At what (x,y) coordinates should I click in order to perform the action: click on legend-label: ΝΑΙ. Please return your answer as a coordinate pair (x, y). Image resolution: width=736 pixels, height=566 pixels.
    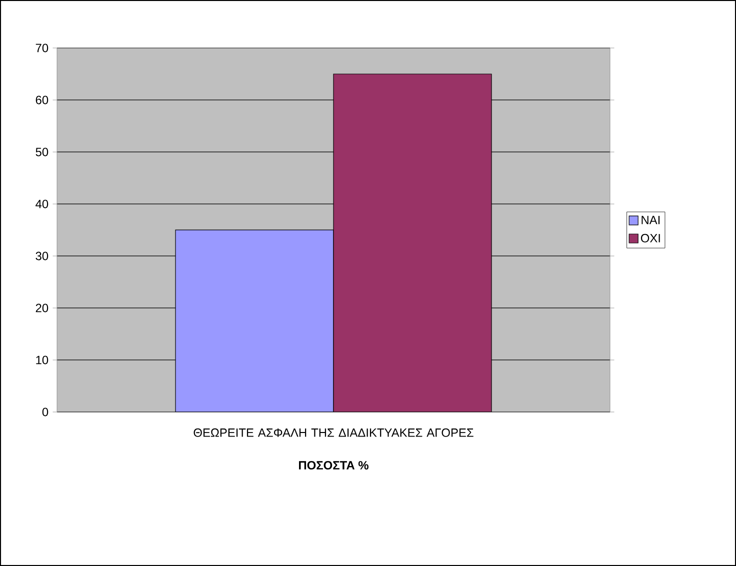
    Looking at the image, I should click on (651, 220).